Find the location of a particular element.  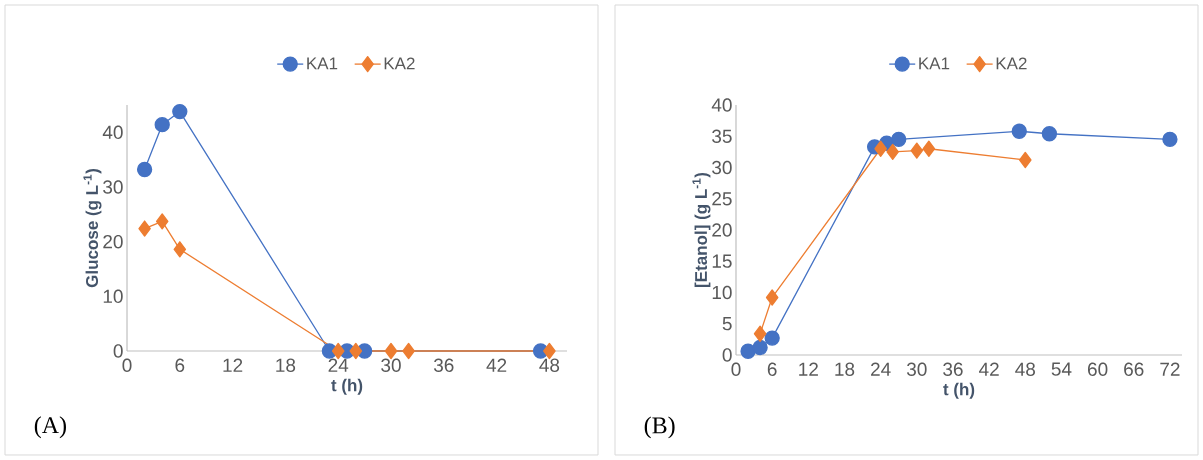

y-tick-label: 15 is located at coordinates (722, 261).